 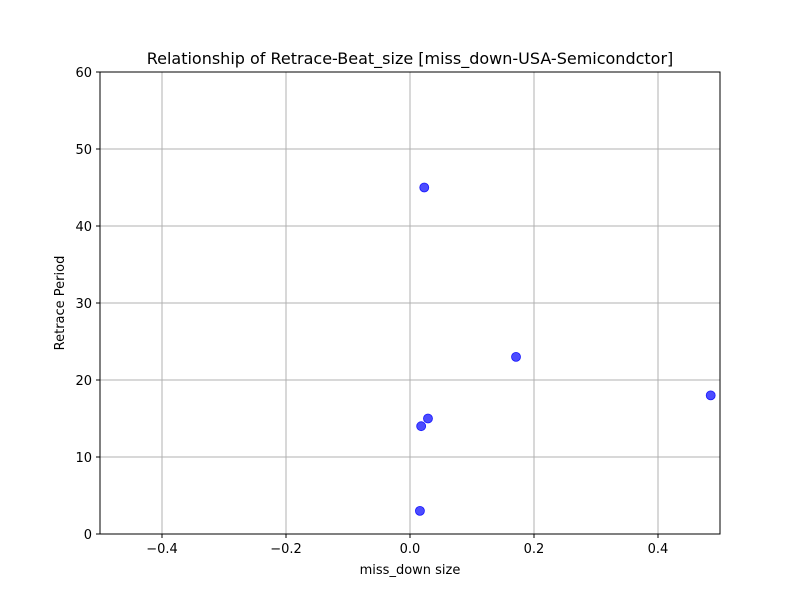 I want to click on x-axis-ticks: −0.4 −0.2 0.0 0.2 0.4, so click(x=407, y=545).